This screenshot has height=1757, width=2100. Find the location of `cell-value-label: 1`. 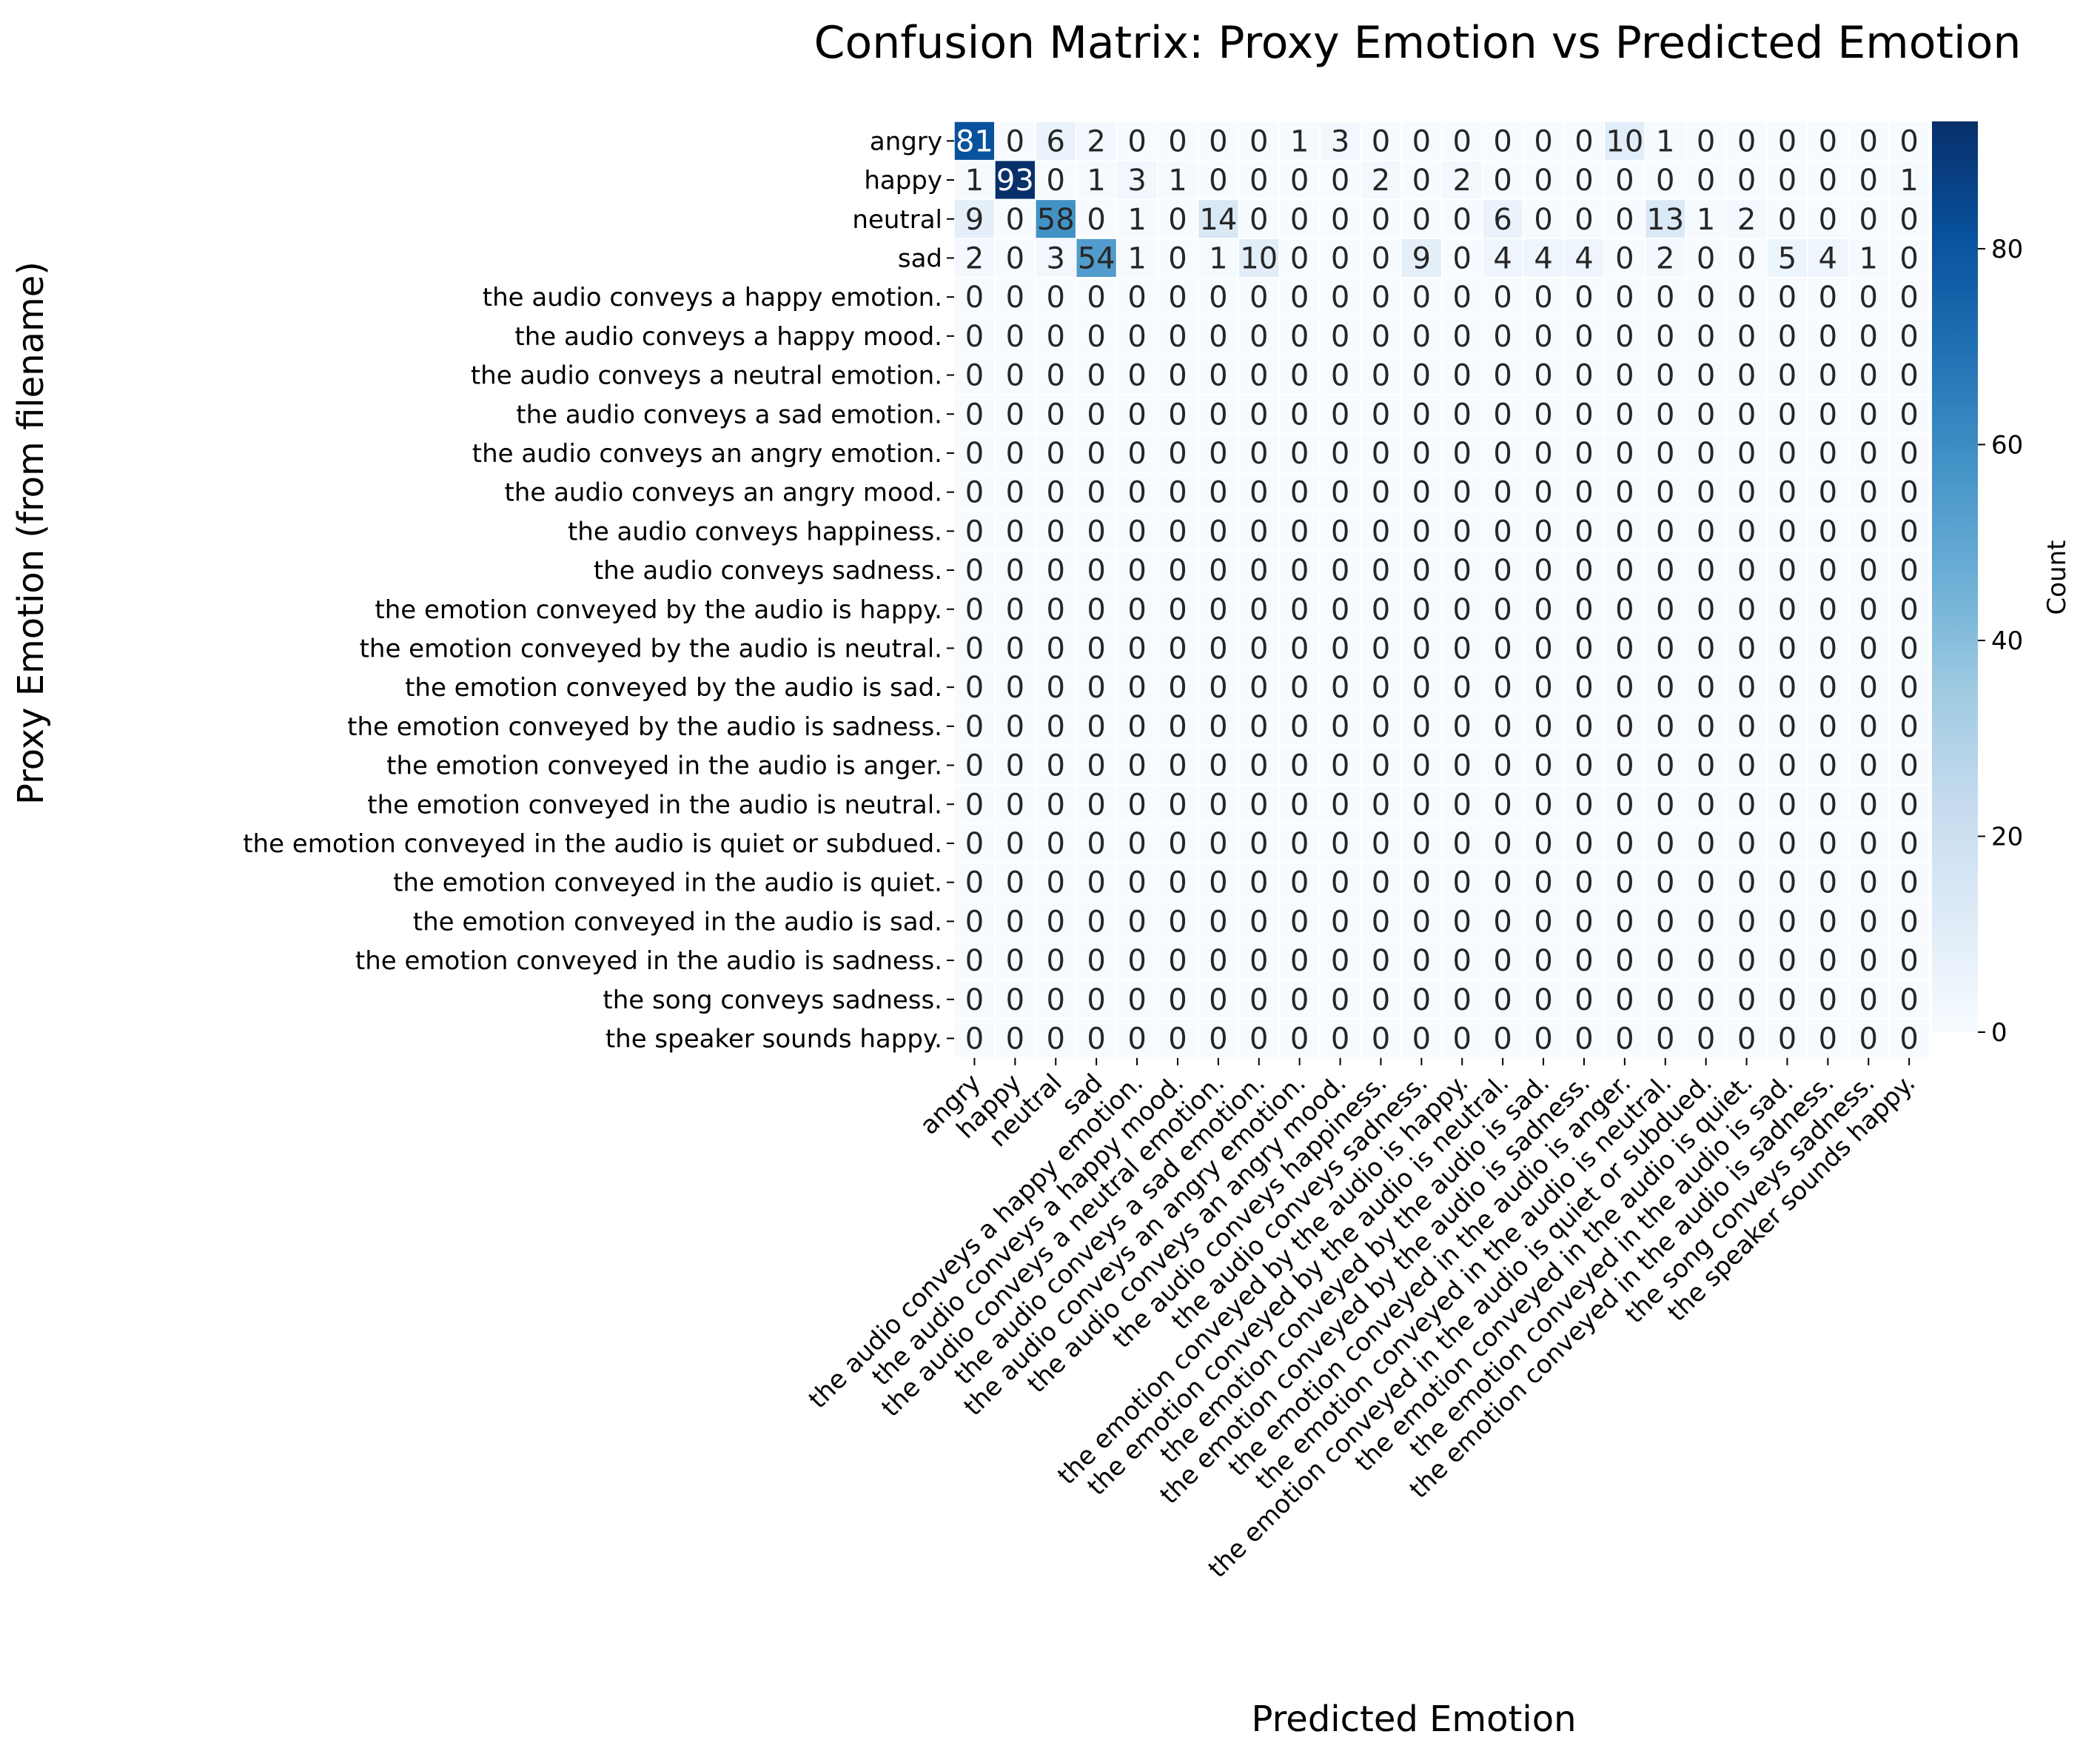

cell-value-label: 1 is located at coordinates (1218, 258).